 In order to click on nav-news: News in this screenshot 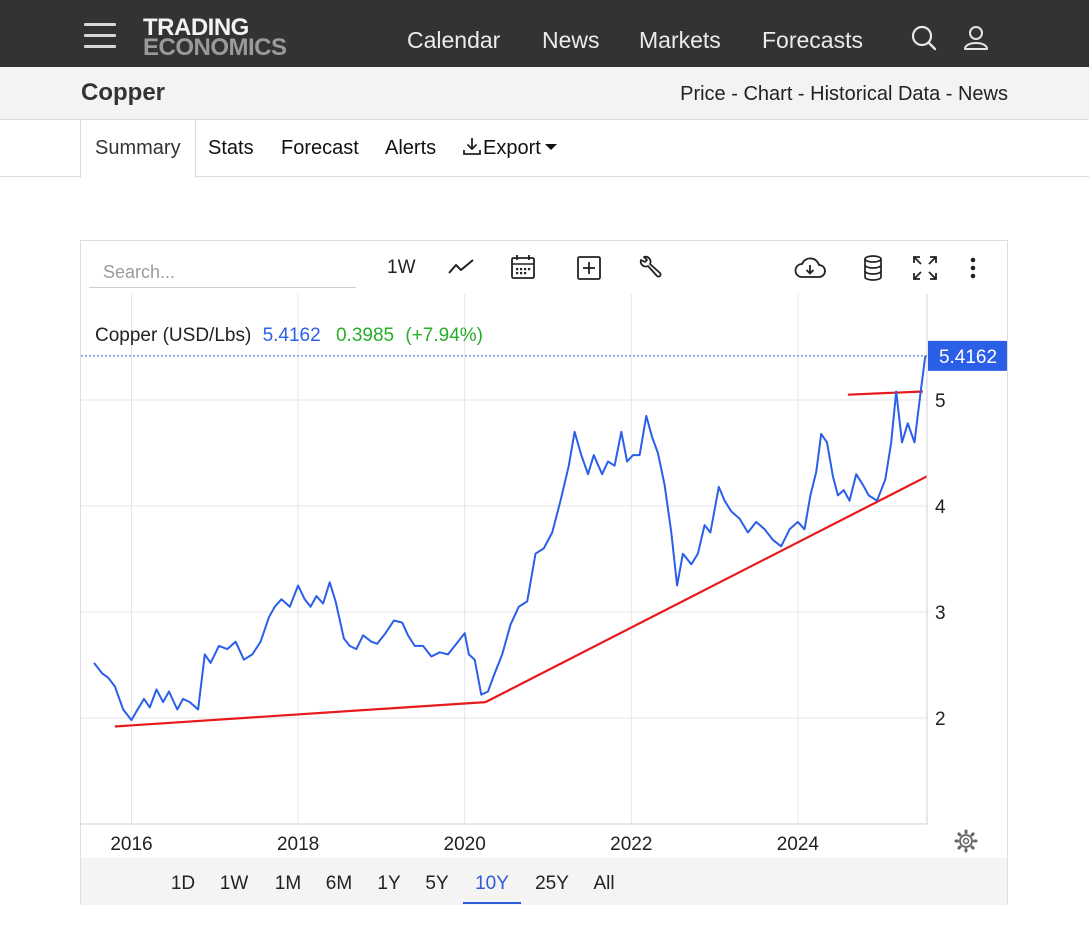, I will do `click(571, 40)`.